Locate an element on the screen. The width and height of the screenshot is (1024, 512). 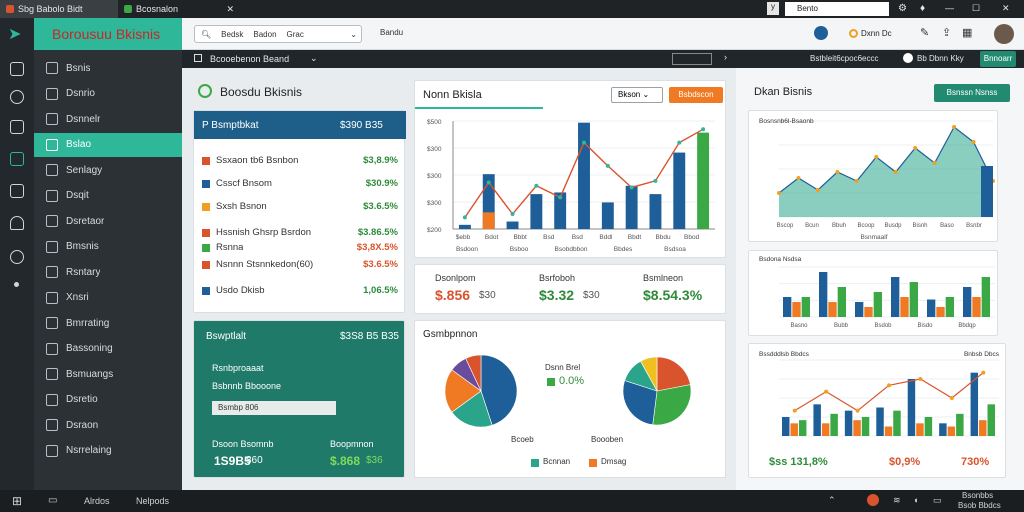
sidebar-item: Bmrrating is located at coordinates (108, 323).